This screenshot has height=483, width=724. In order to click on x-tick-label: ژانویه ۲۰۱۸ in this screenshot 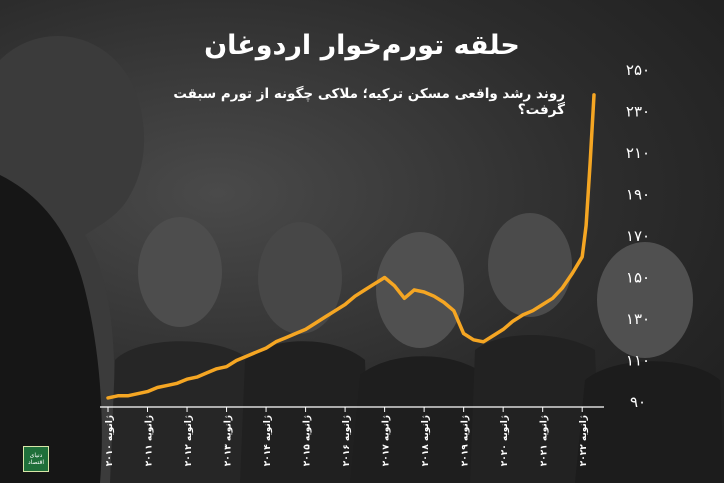, I will do `click(426, 440)`.